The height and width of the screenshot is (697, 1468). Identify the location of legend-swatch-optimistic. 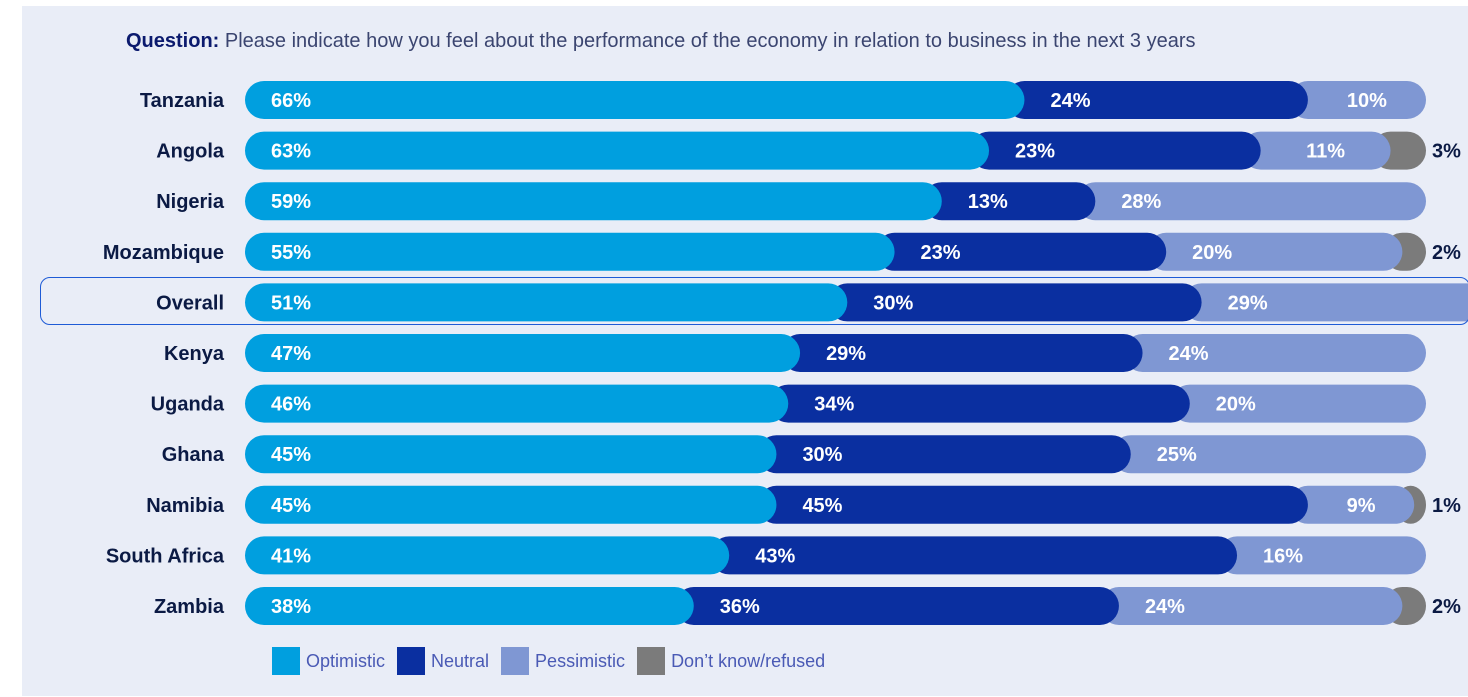
(286, 661).